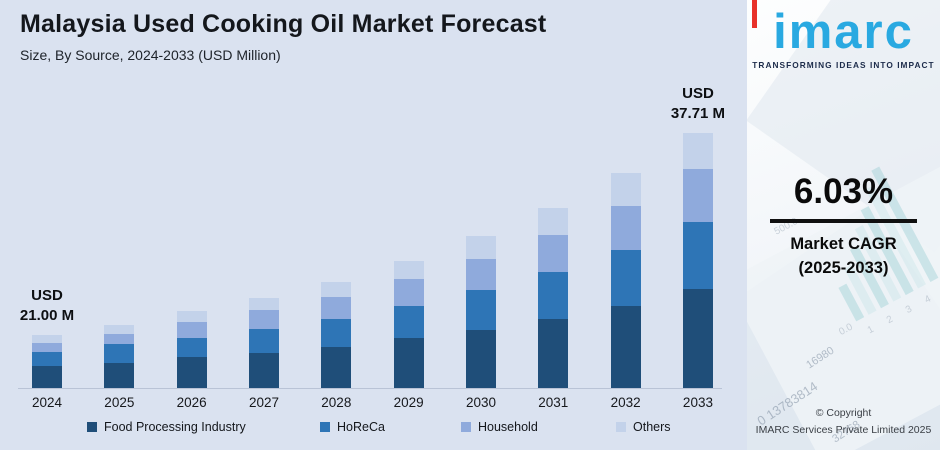 This screenshot has width=940, height=450. I want to click on red-accent-bar, so click(754, 14).